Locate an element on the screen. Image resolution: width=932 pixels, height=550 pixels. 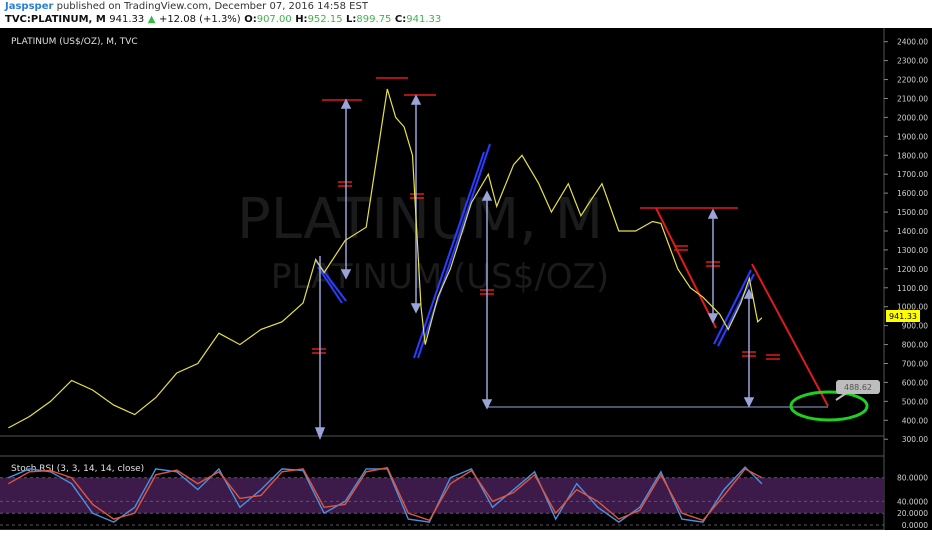
author-link: Jaspsper is located at coordinates (29, 6).